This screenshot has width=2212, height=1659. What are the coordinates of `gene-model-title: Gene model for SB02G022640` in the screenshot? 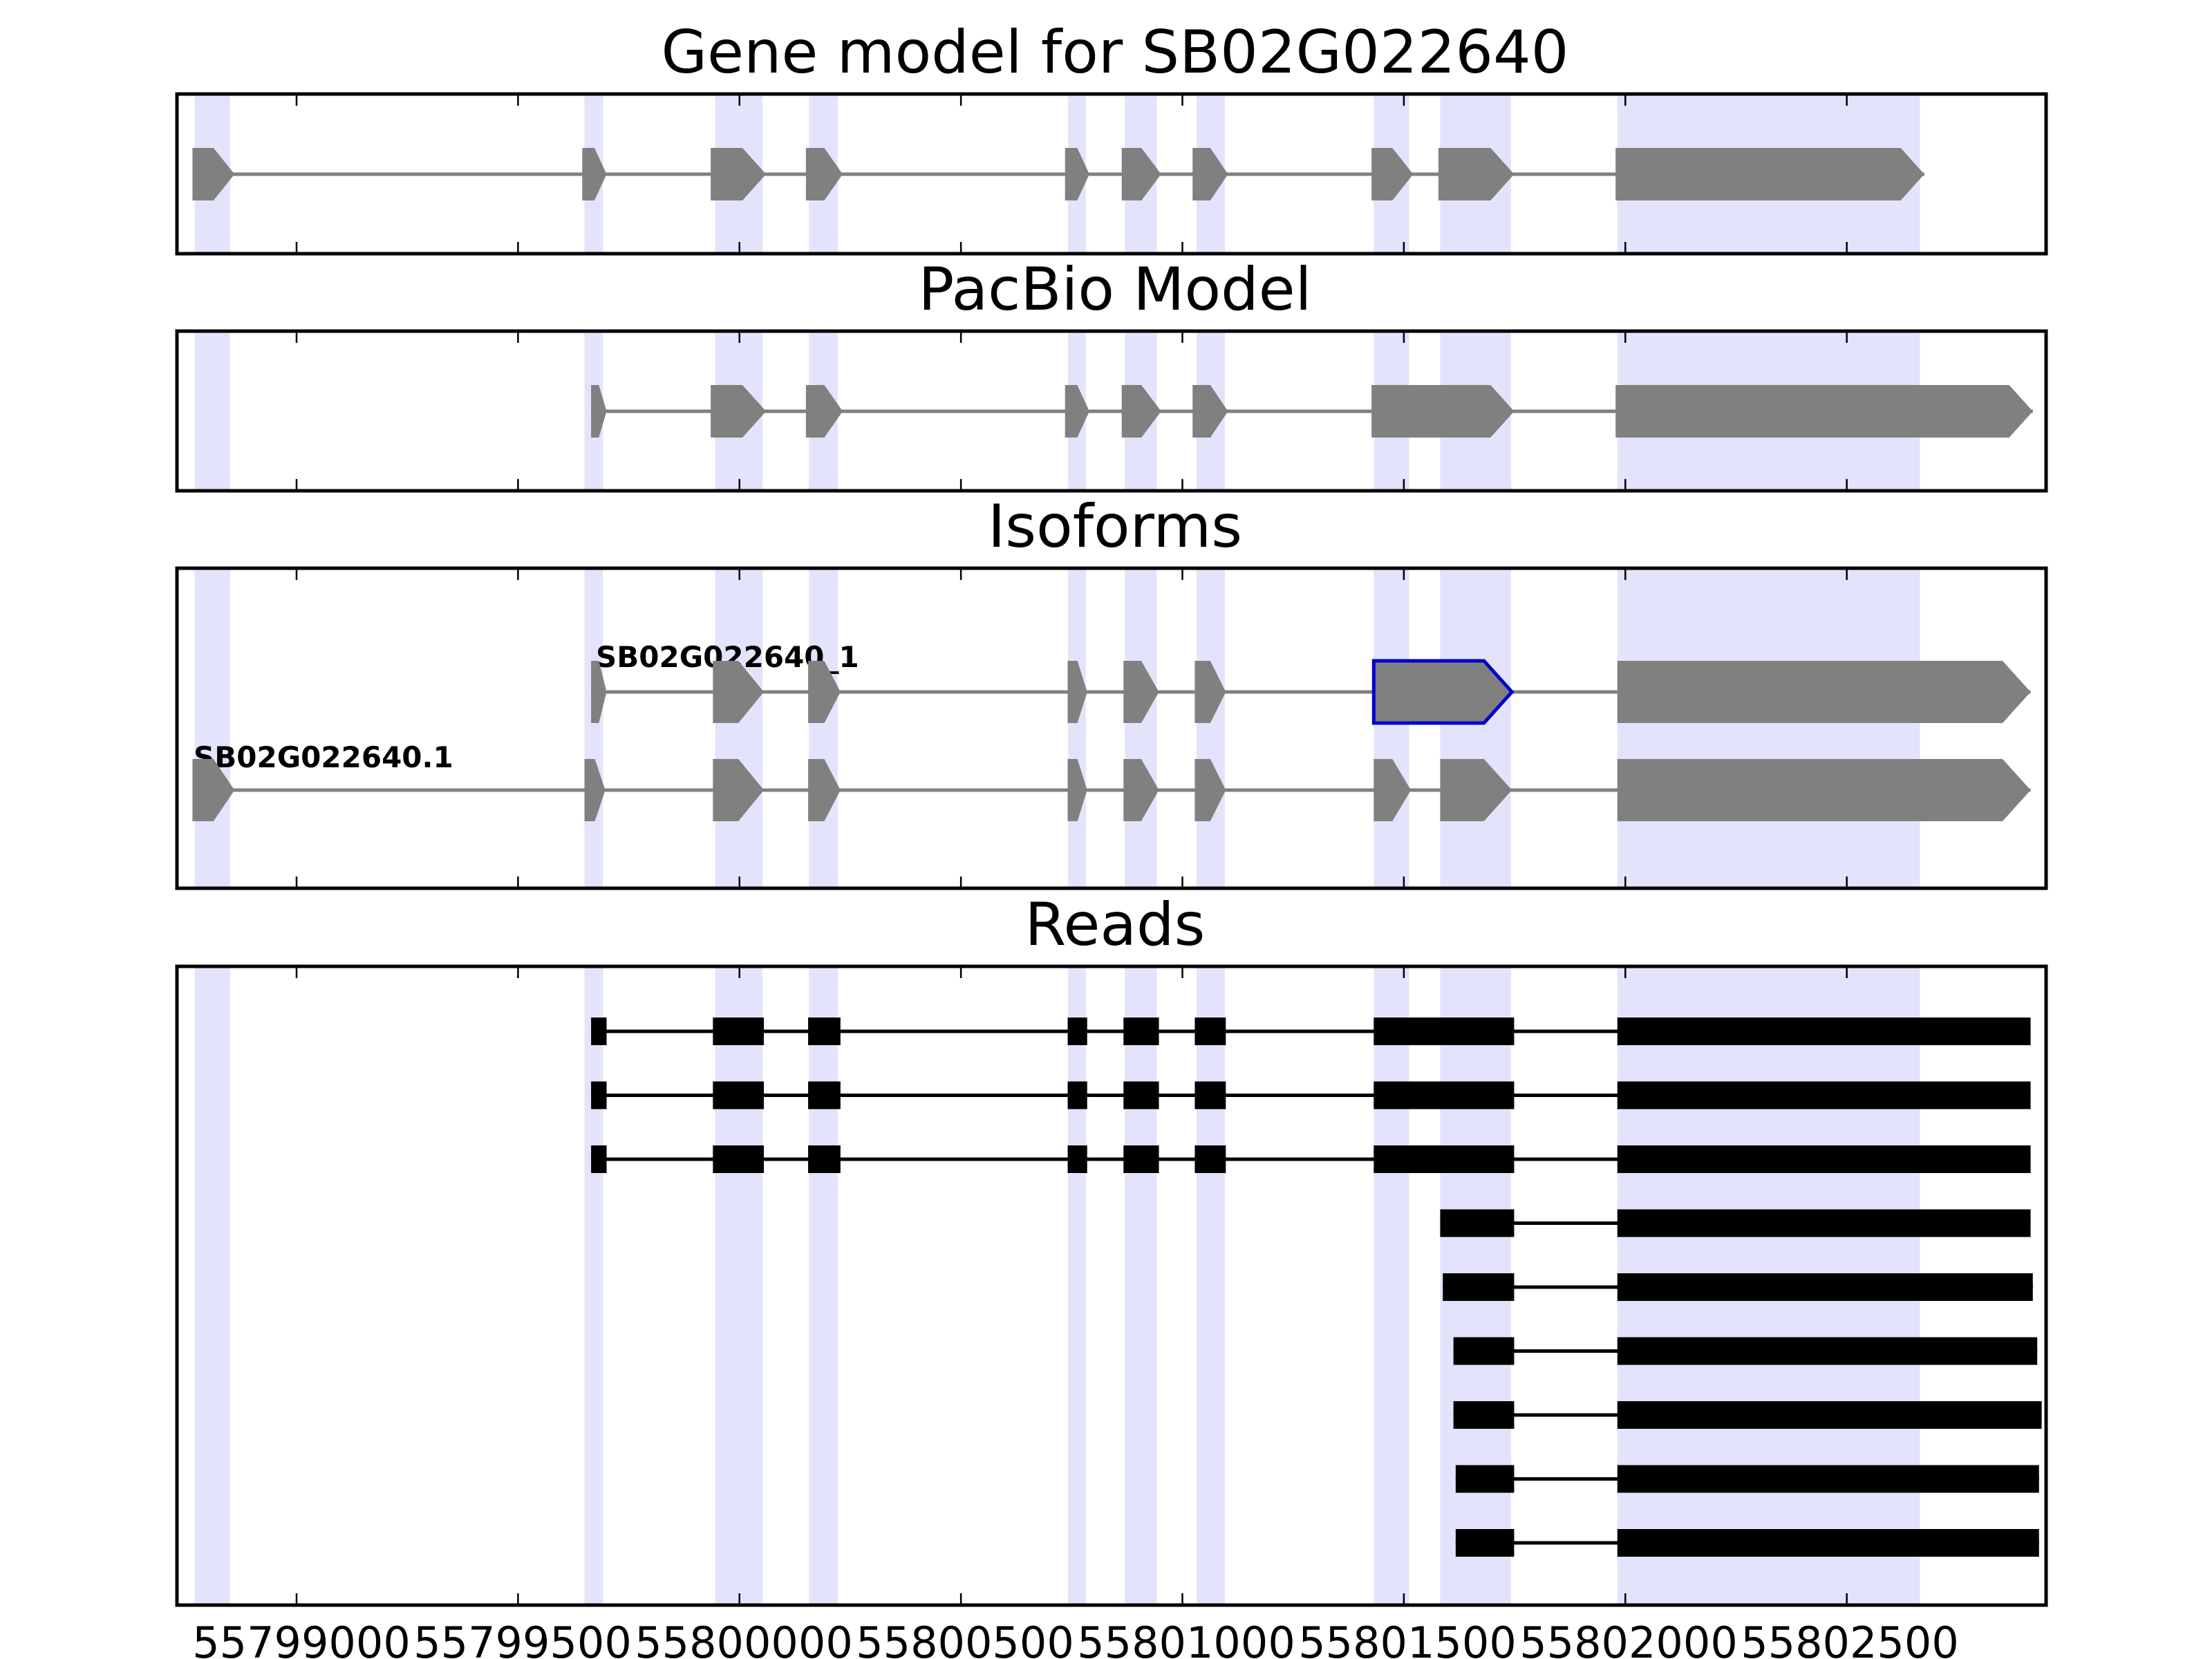 It's located at (1115, 53).